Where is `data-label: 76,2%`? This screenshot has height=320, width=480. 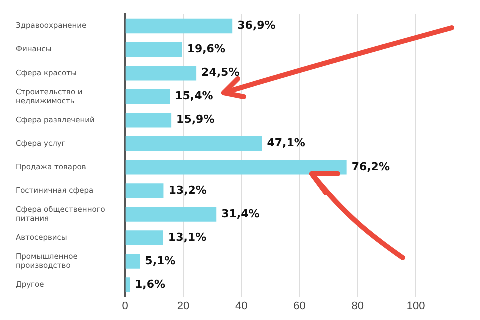
data-label: 76,2% is located at coordinates (371, 167).